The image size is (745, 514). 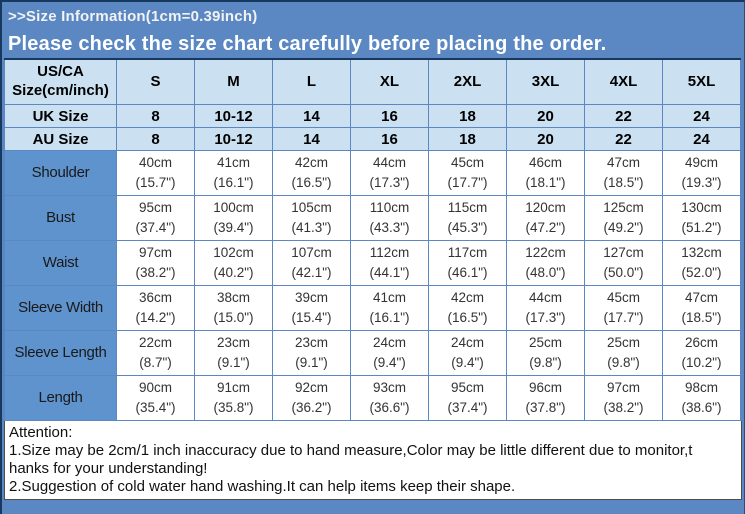 I want to click on measurement-row-label: Waist, so click(x=60, y=263).